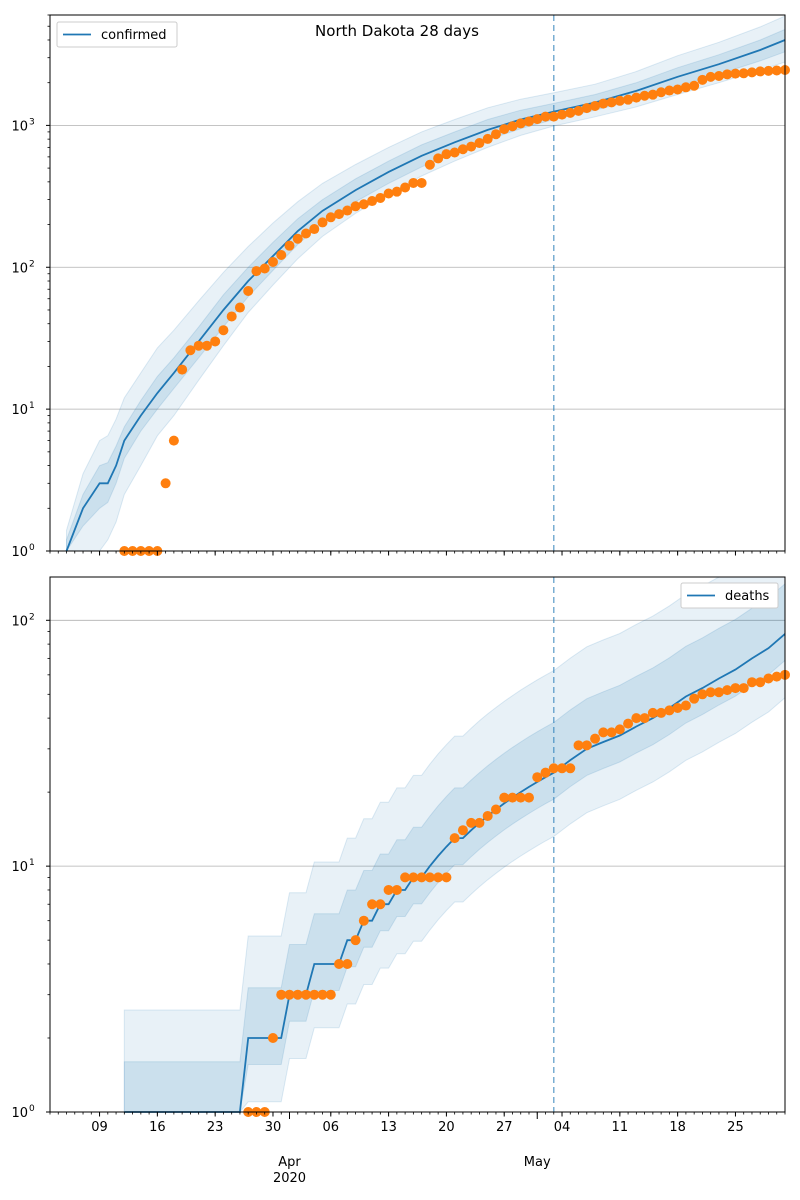 Image resolution: width=800 pixels, height=1200 pixels. What do you see at coordinates (446, 1127) in the screenshot?
I see `x-tick-label: 20` at bounding box center [446, 1127].